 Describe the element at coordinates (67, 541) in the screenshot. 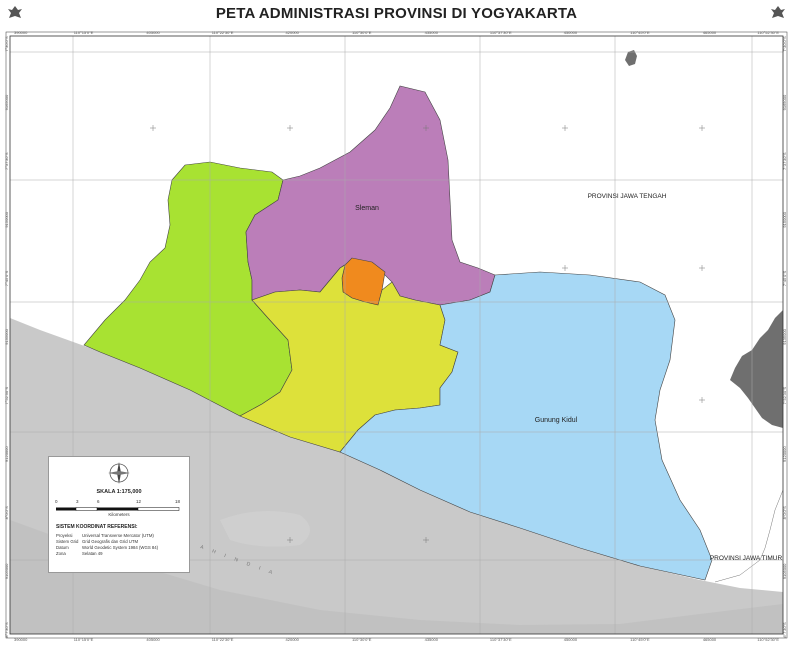

I see `coord-key: Sistem Grid` at that location.